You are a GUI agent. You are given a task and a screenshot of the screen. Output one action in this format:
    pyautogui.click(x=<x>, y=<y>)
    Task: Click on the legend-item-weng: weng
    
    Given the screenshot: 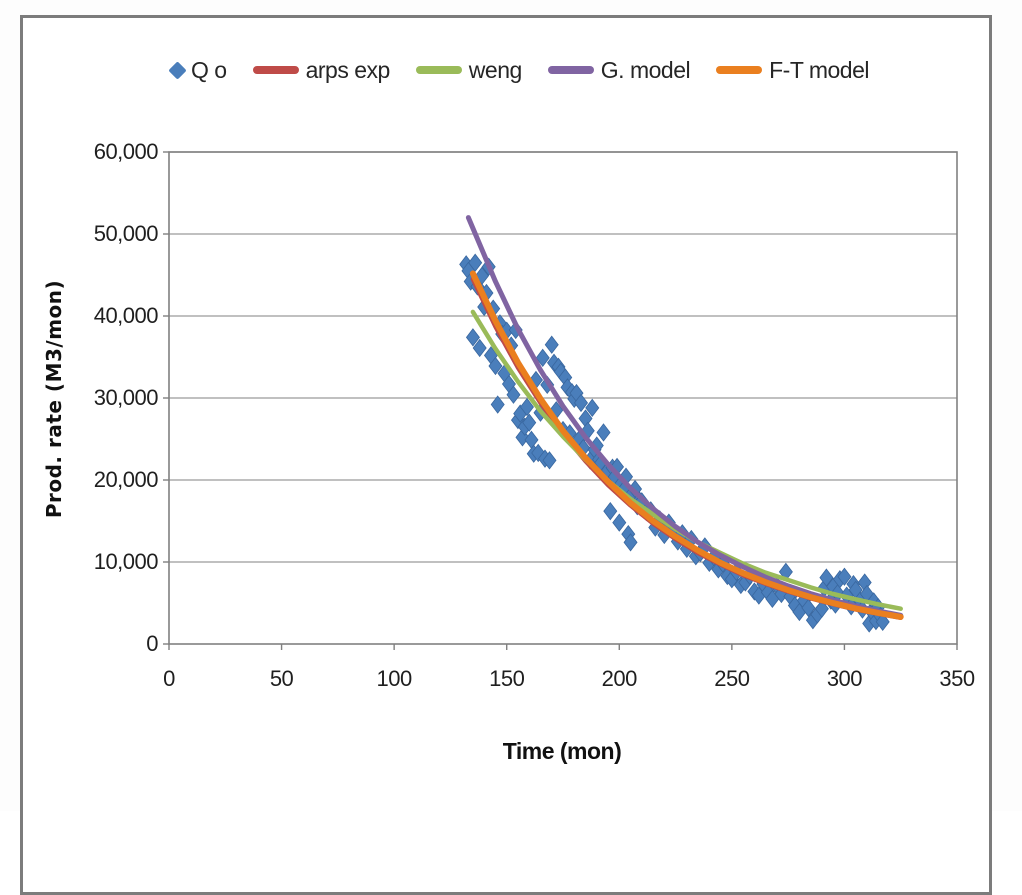 What is the action you would take?
    pyautogui.click(x=468, y=70)
    